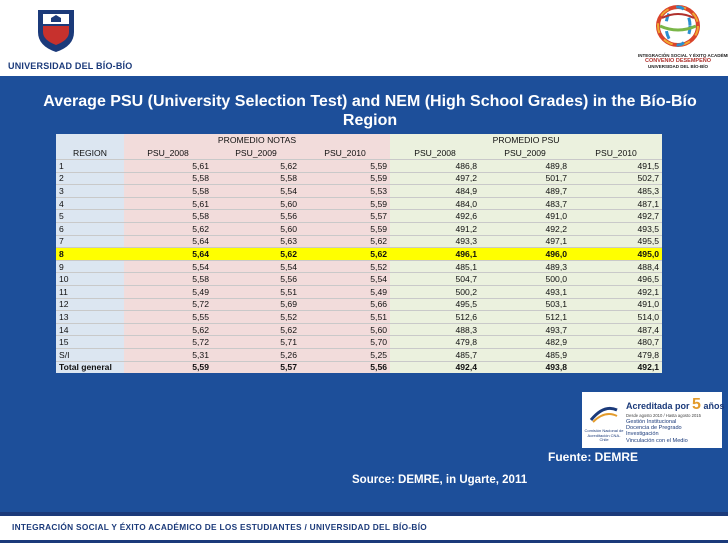 This screenshot has height=546, width=728. Describe the element at coordinates (663, 415) in the screenshot. I see `accreditation-dates: Desde agosto 2010 / Hasta agosto 2015` at that location.